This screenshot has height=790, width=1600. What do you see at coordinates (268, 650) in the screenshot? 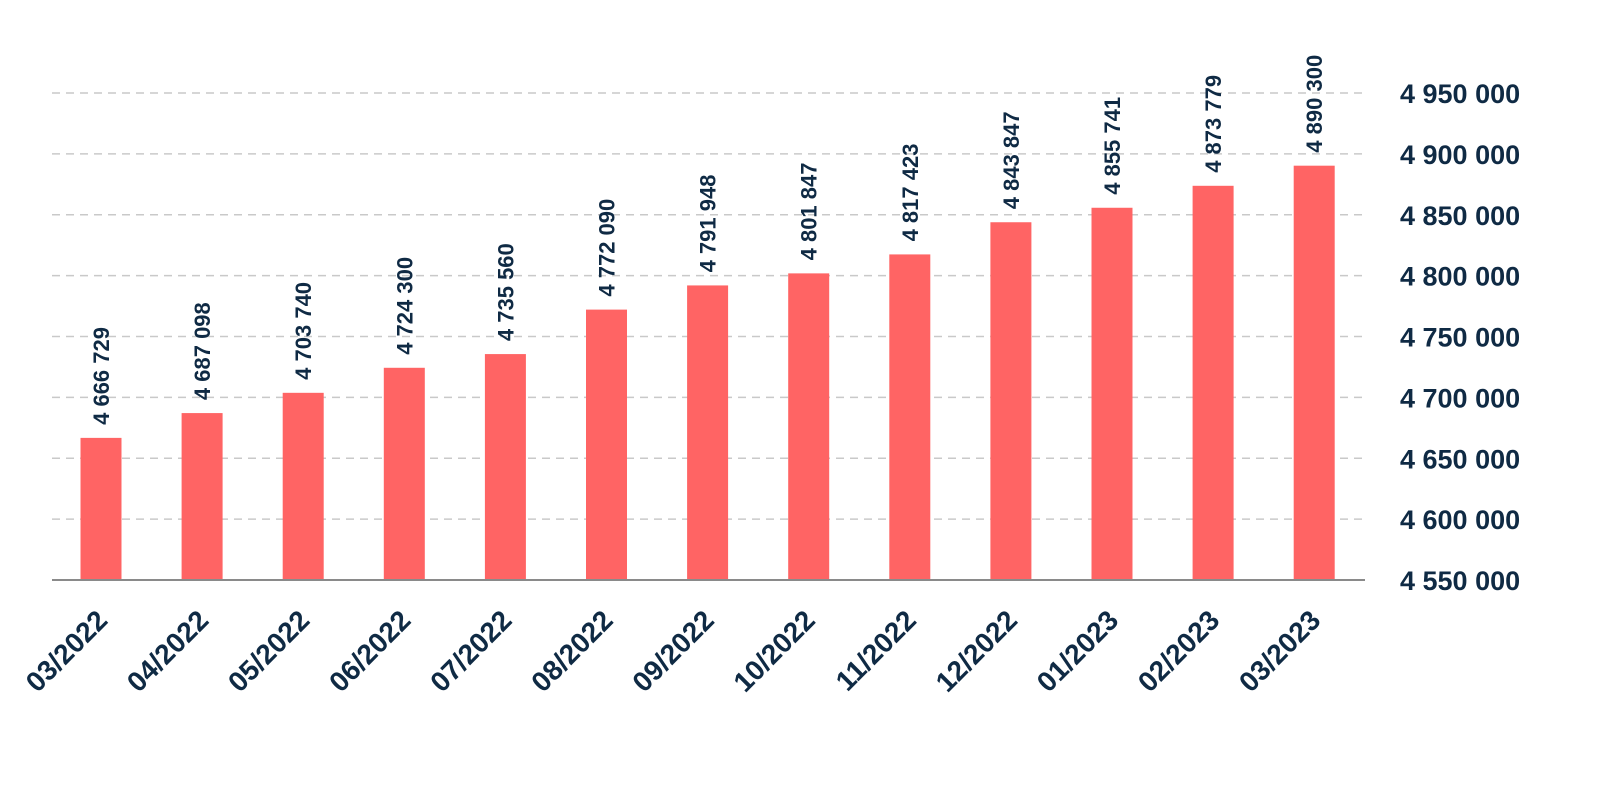
I see `x-tick-label: 05/2022` at bounding box center [268, 650].